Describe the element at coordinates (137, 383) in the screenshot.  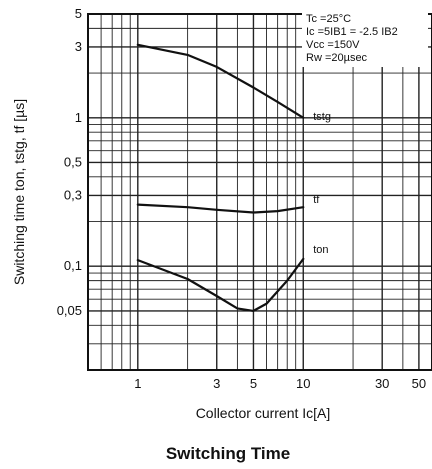
I see `x-tick-label: 1` at that location.